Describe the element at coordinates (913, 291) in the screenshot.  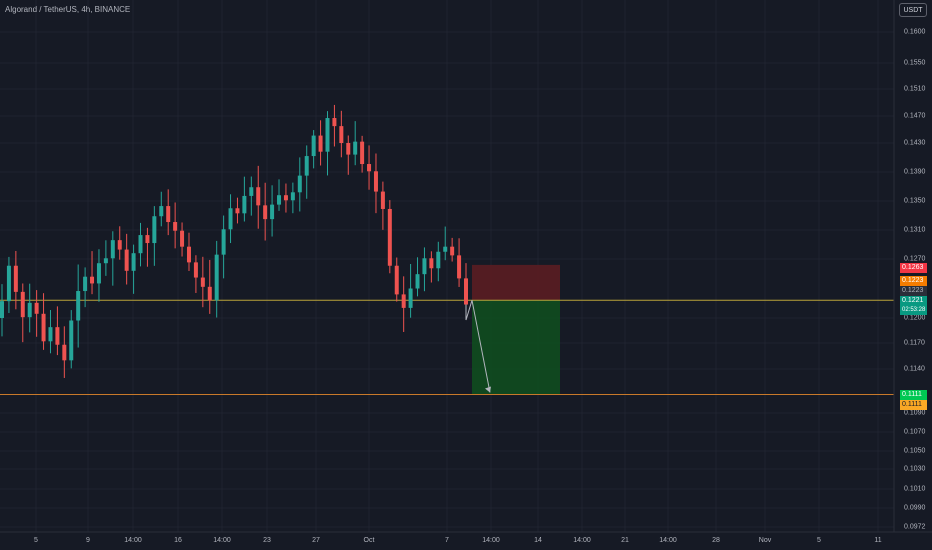
I see `current-price-tag-alt: 0.1223` at that location.